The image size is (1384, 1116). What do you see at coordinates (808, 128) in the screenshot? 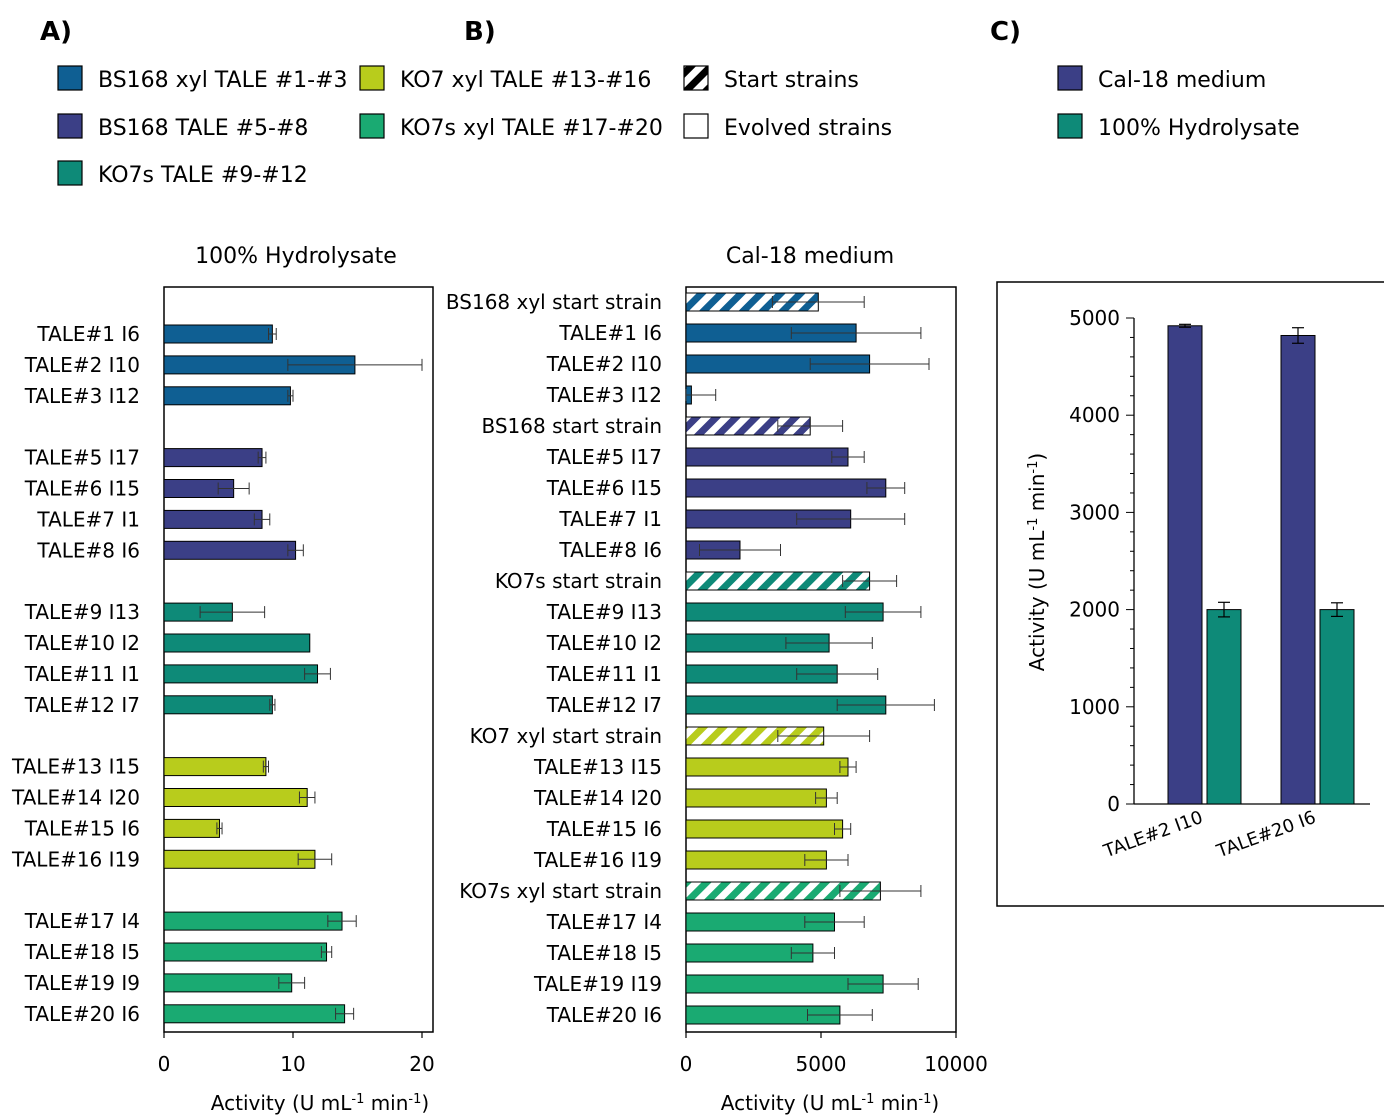
I see `legend-label: Evolved strains` at bounding box center [808, 128].